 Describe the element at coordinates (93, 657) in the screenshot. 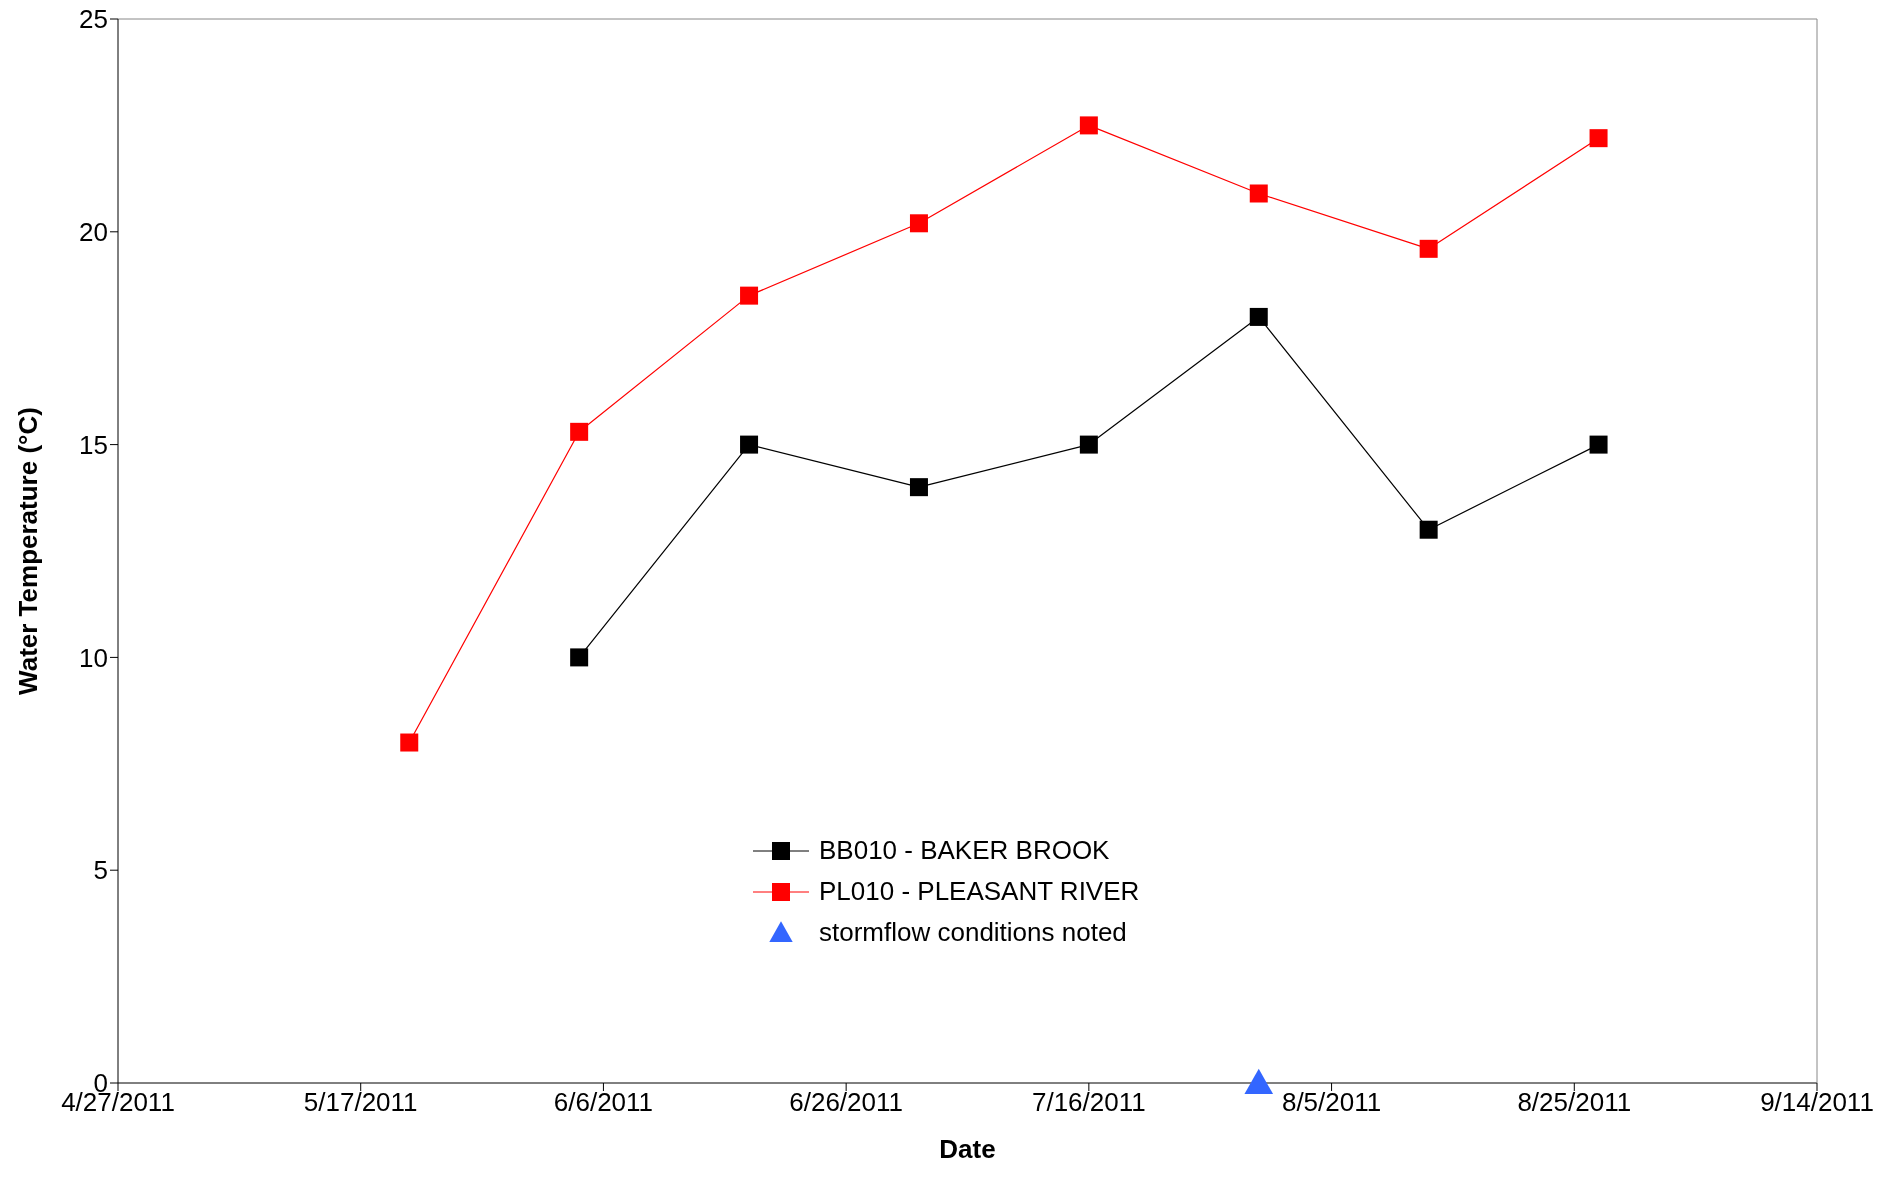

I see `y-tick-label: 10` at that location.